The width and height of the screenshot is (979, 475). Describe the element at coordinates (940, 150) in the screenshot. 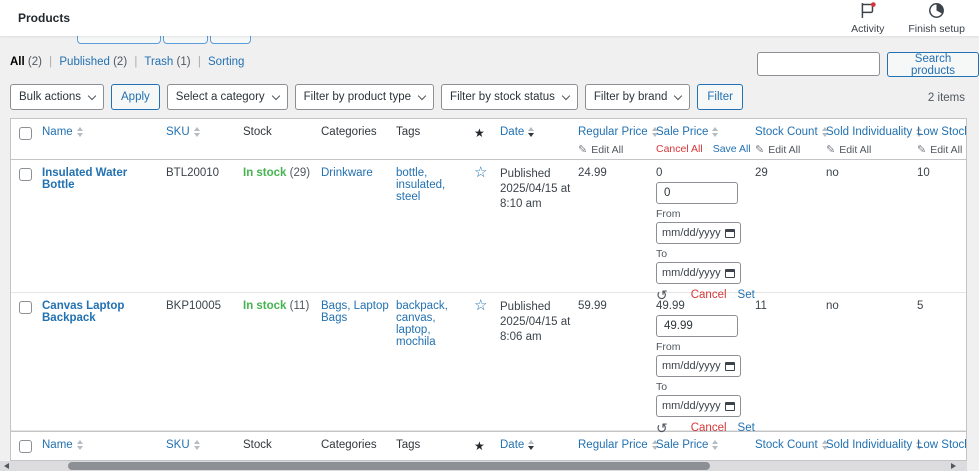

I see `edit-all-low-stock: ✎ Edit All` at that location.